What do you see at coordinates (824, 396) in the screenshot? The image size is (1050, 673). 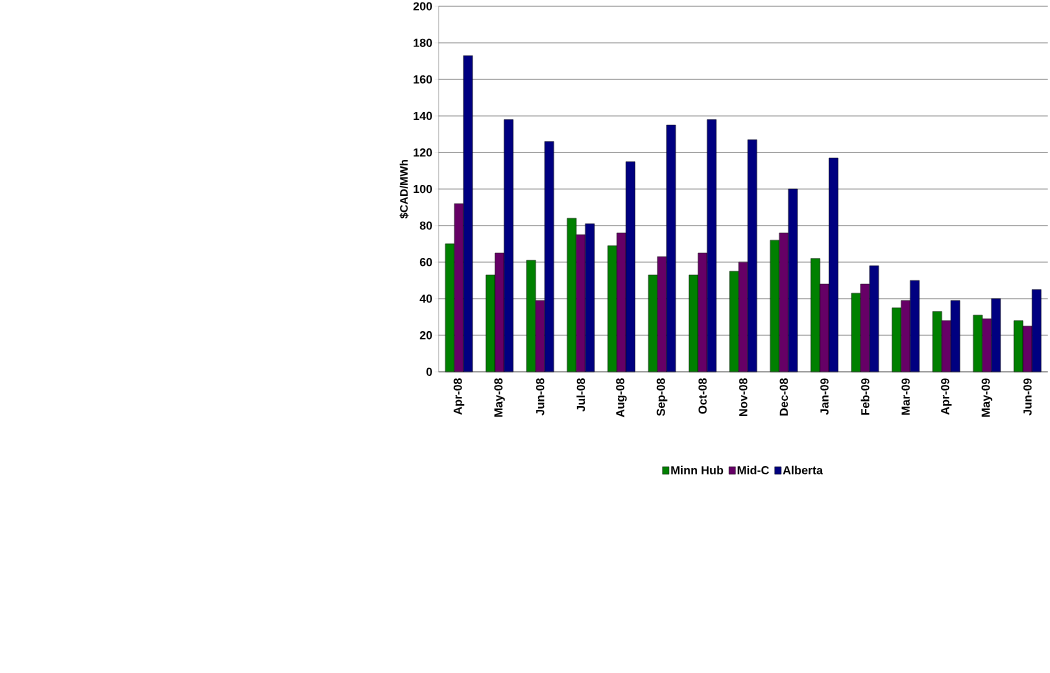 I see `x-tick-label: Jan-09` at bounding box center [824, 396].